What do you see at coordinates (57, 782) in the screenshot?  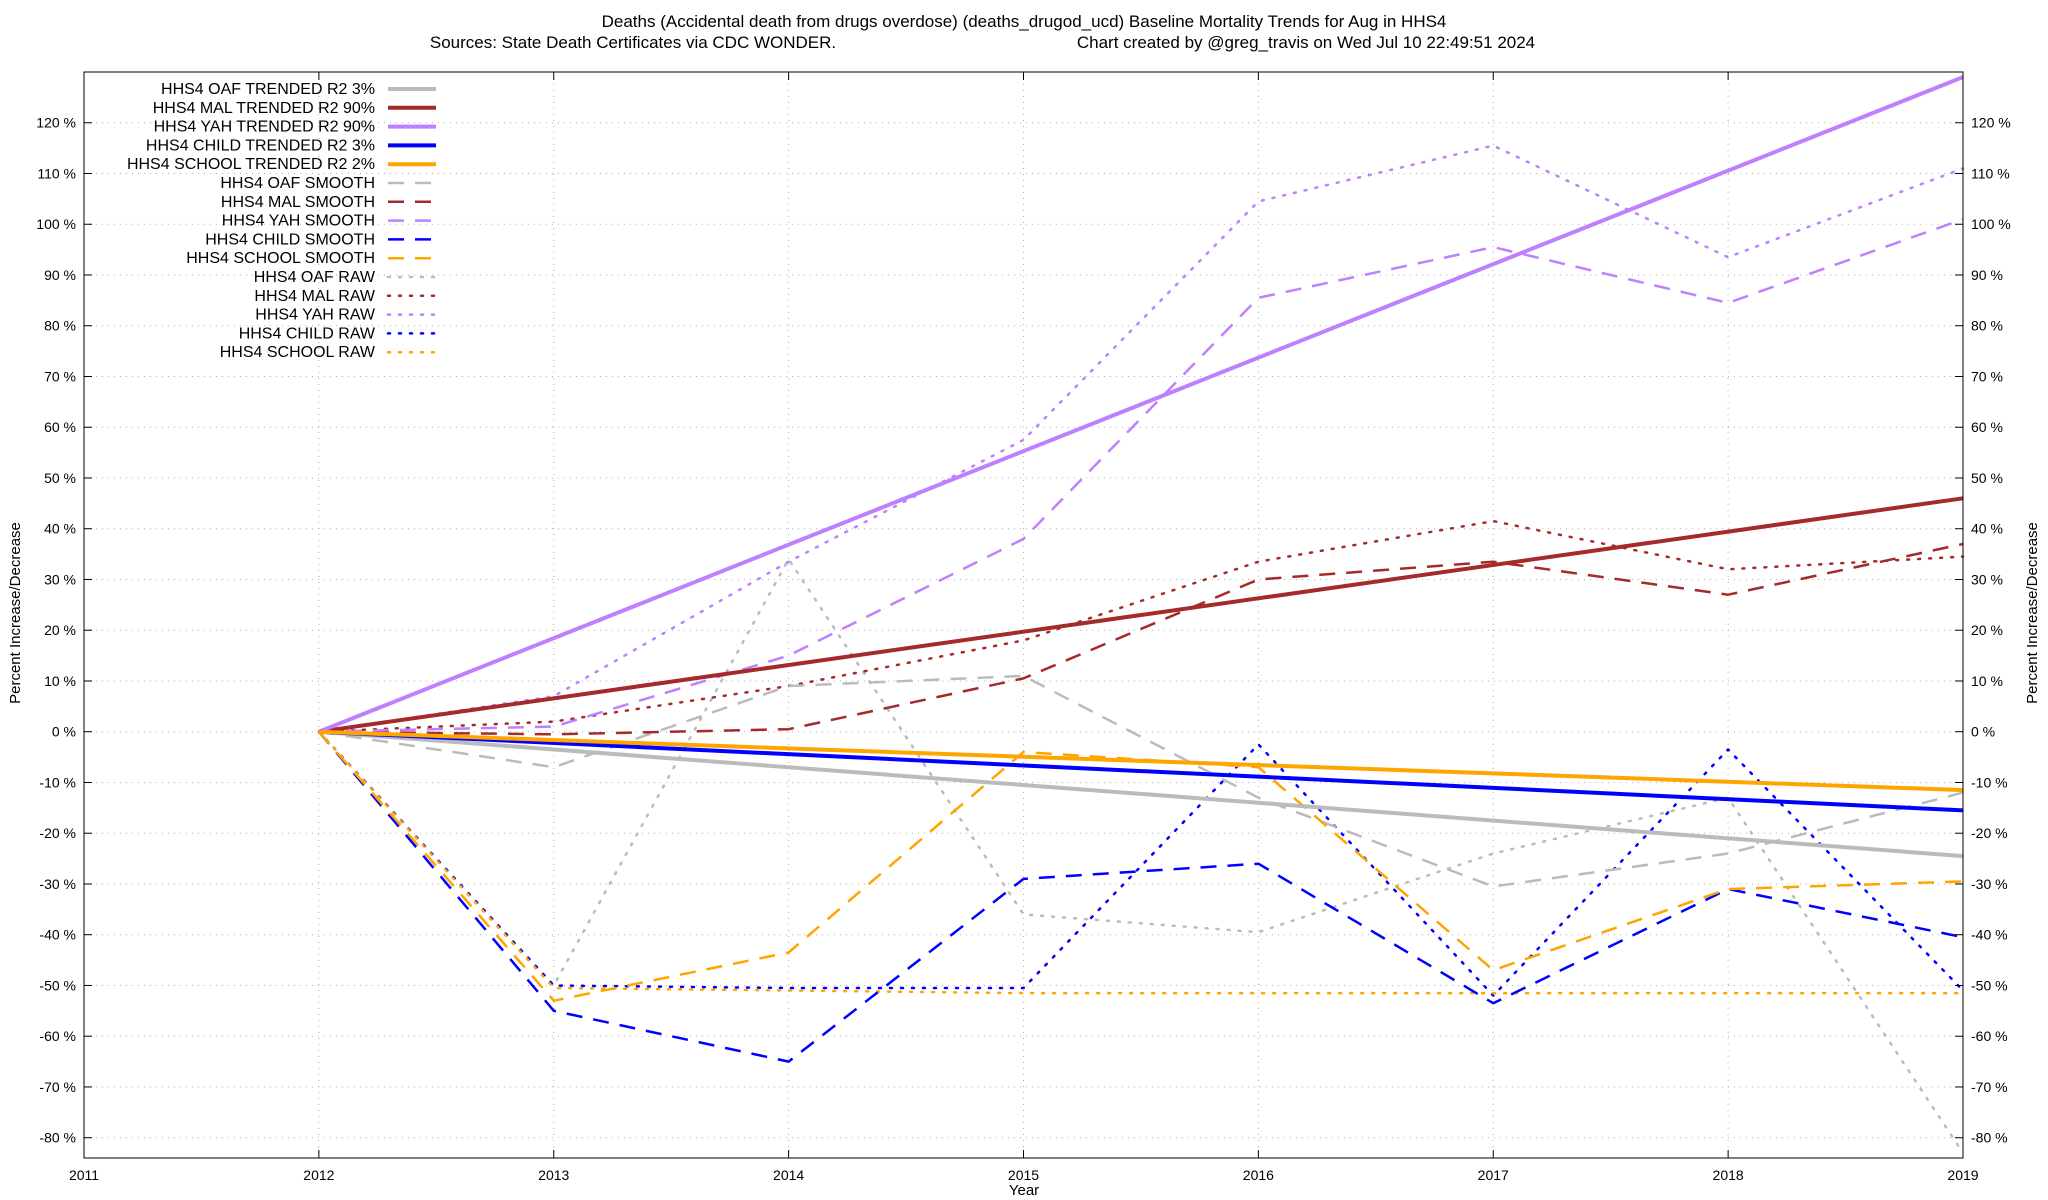 I see `y-tick-label-left: -10 %` at bounding box center [57, 782].